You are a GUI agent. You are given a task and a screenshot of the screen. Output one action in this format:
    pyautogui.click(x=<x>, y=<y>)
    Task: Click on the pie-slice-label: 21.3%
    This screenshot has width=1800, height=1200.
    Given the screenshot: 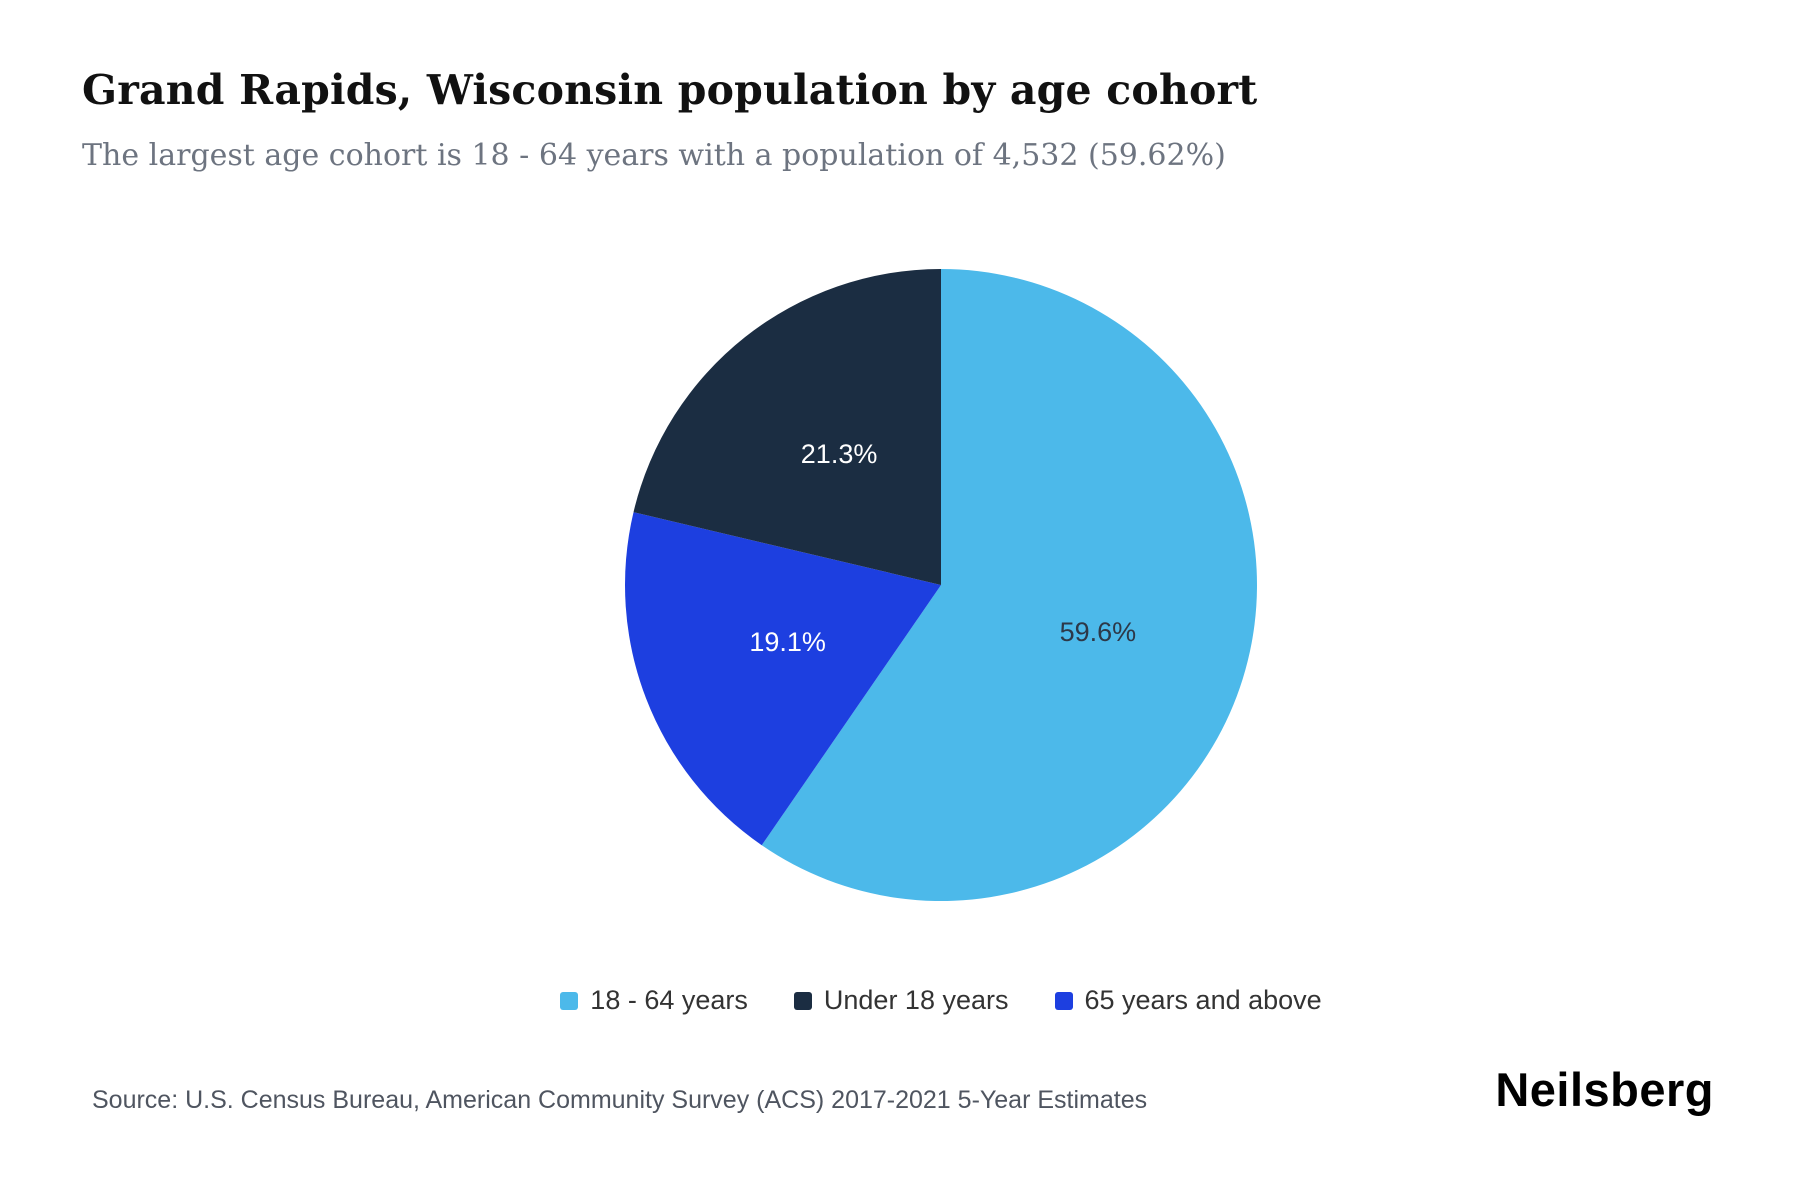 What is the action you would take?
    pyautogui.click(x=839, y=454)
    